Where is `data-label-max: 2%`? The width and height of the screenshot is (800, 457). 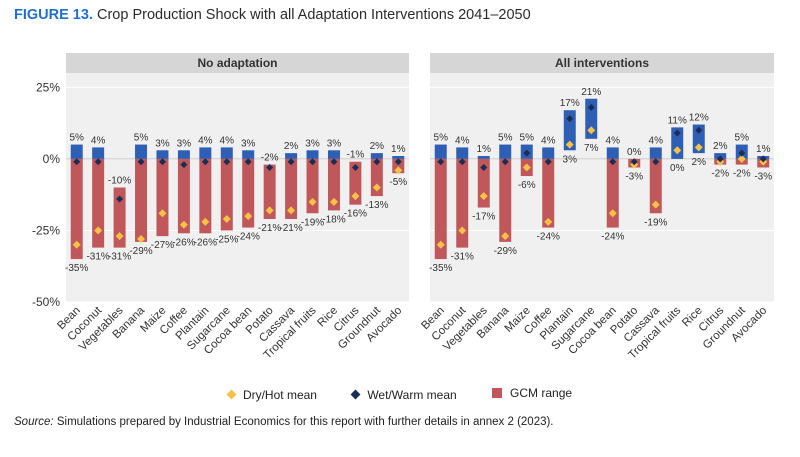 data-label-max: 2% is located at coordinates (377, 146).